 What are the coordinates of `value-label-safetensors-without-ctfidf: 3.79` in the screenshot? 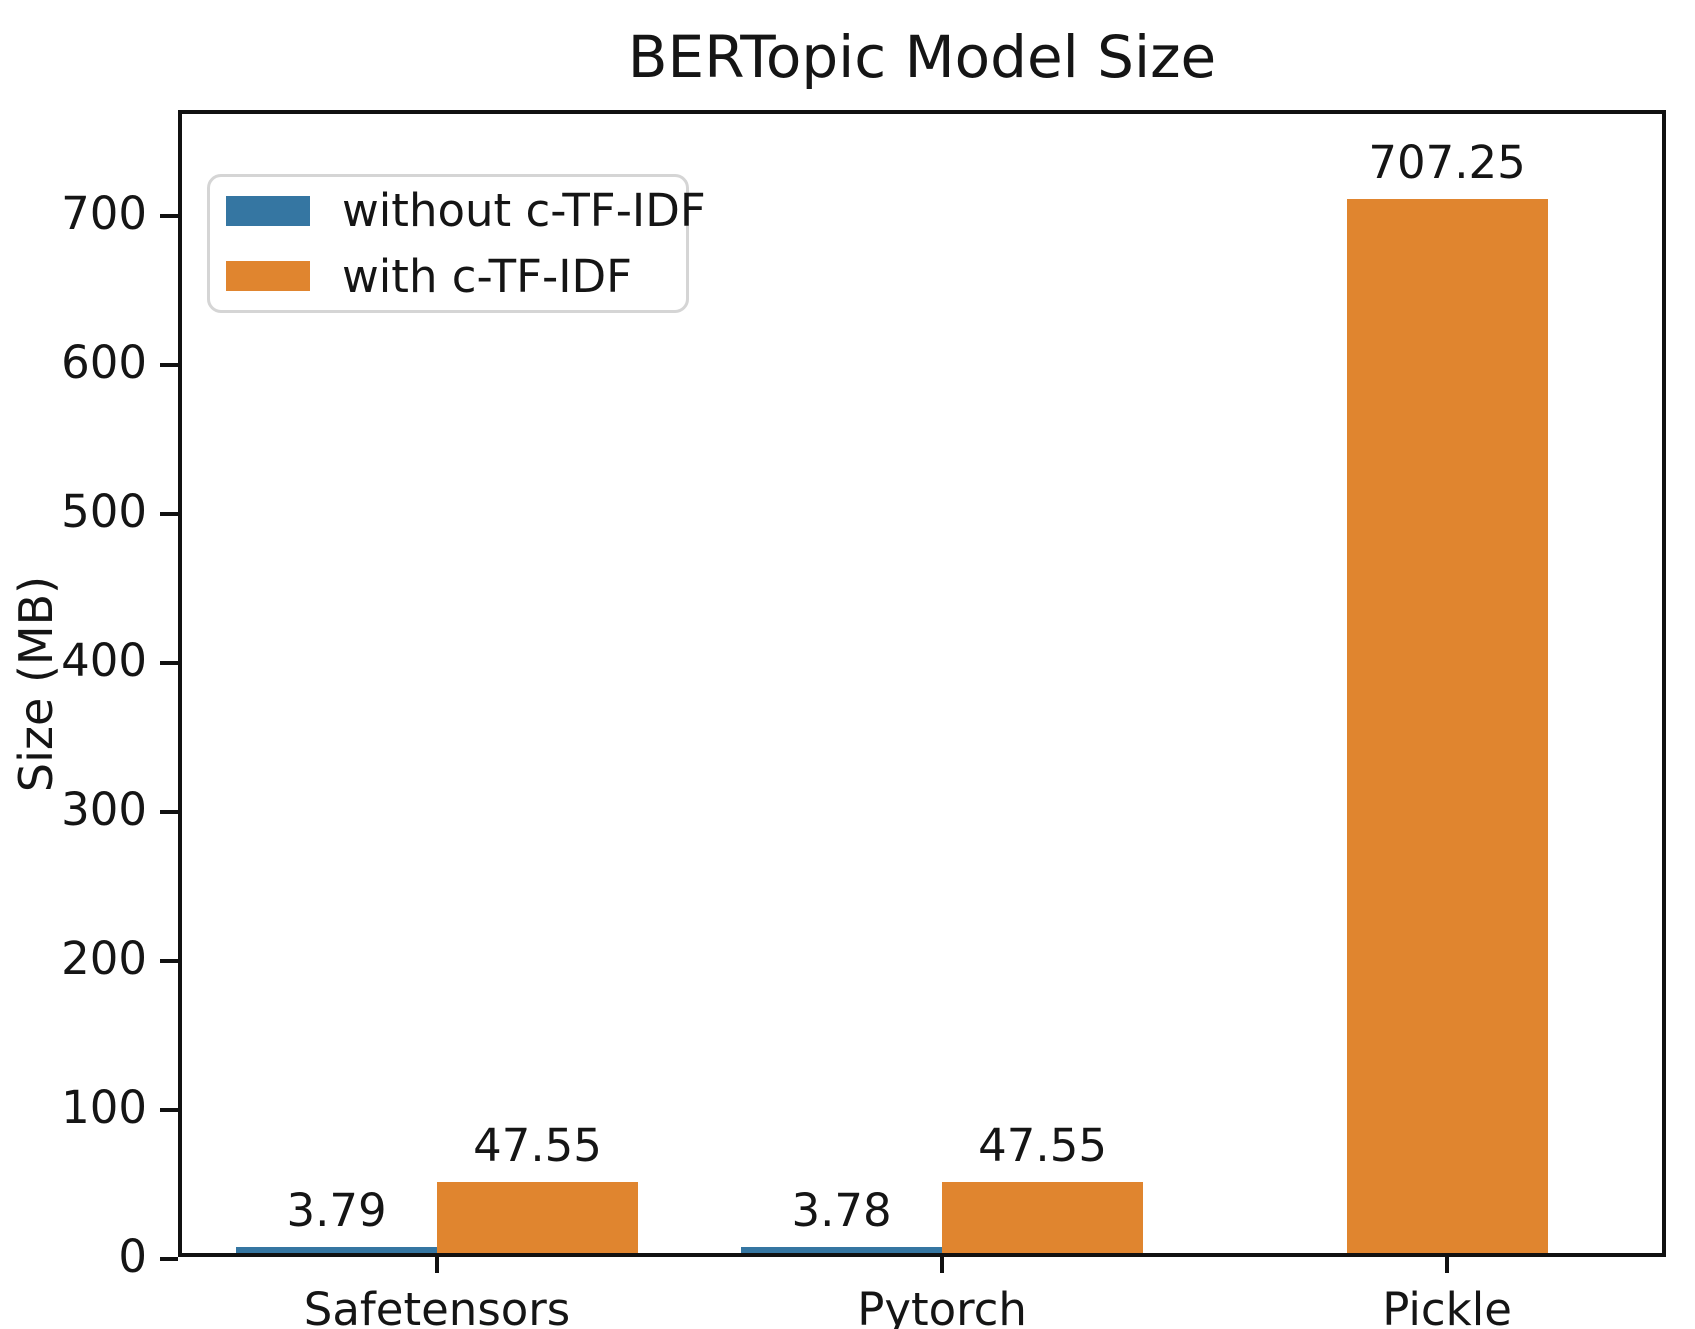 It's located at (336, 1210).